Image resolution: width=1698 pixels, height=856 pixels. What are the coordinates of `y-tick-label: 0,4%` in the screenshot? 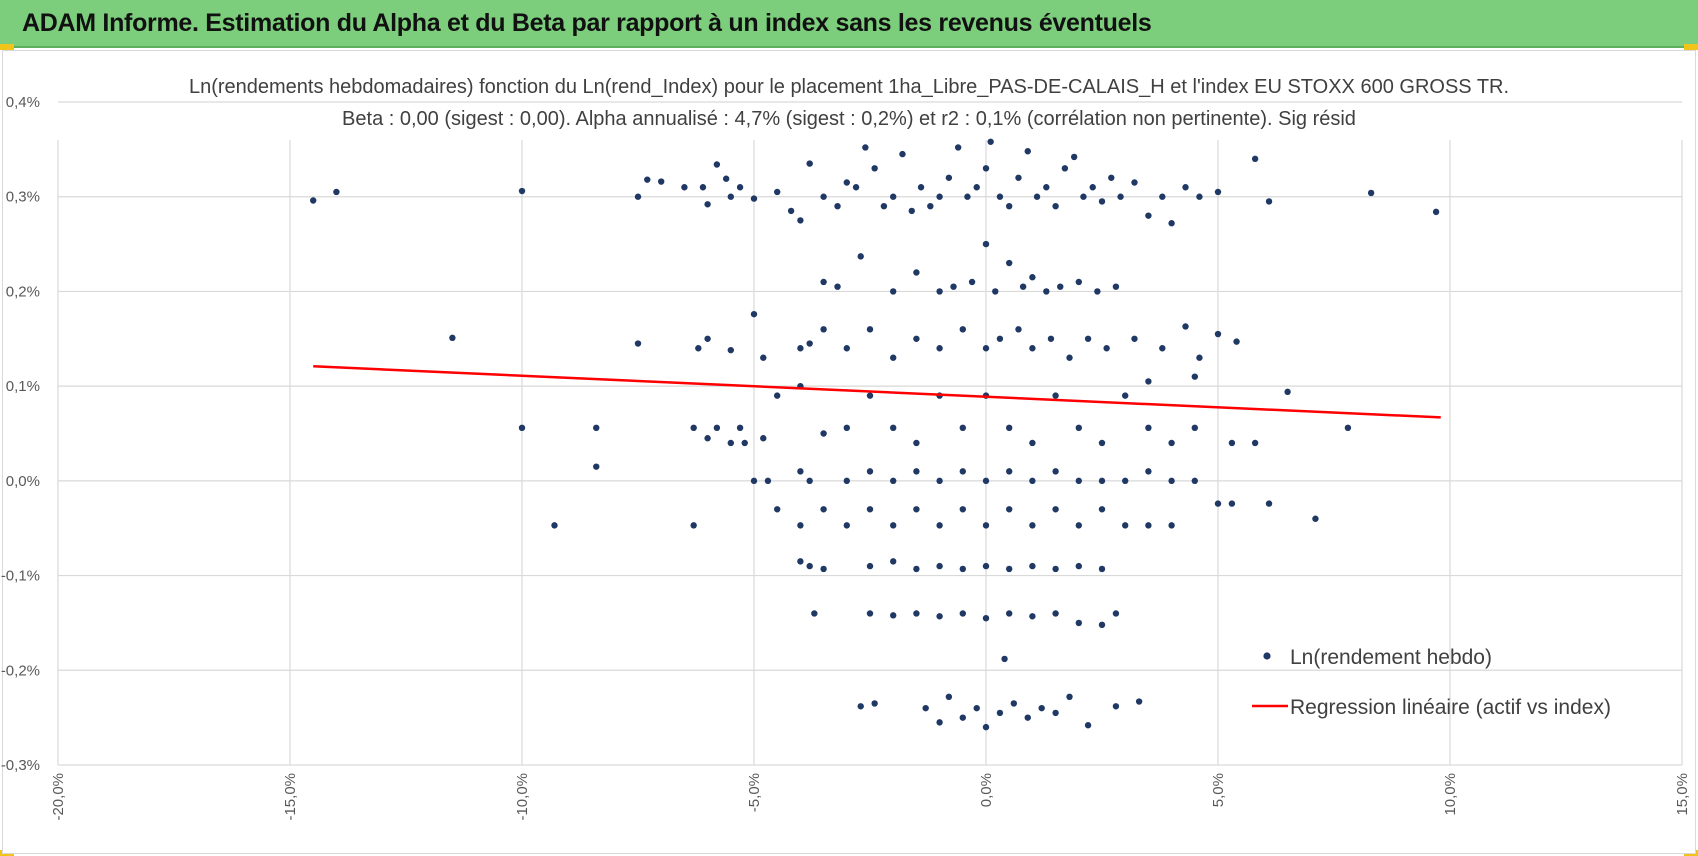 It's located at (23, 102).